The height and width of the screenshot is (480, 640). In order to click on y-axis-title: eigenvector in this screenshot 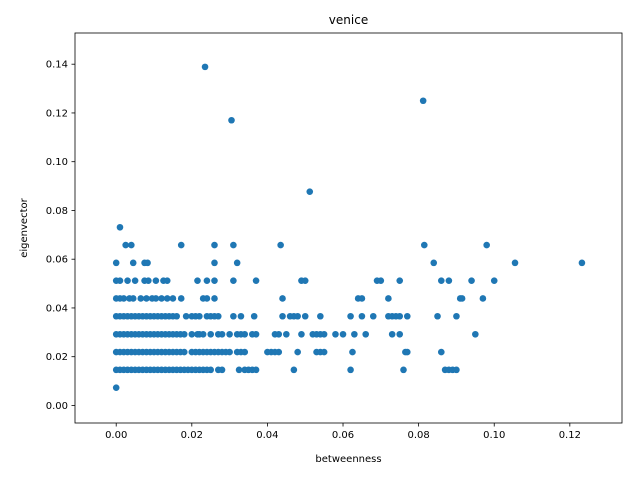, I will do `click(24, 227)`.